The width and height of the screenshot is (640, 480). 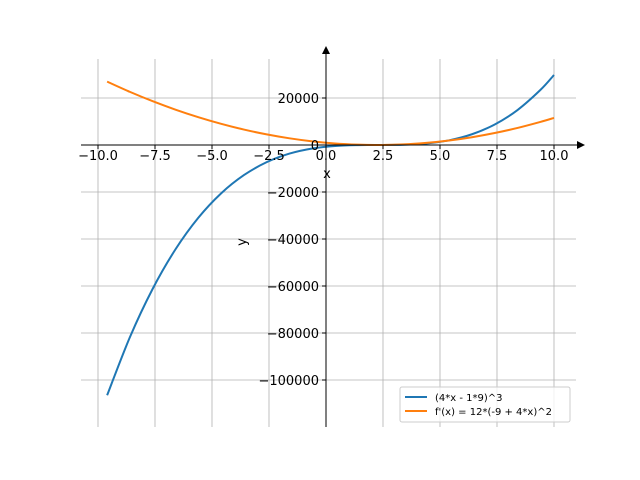 I want to click on y-tick-label: −80000, so click(x=293, y=334).